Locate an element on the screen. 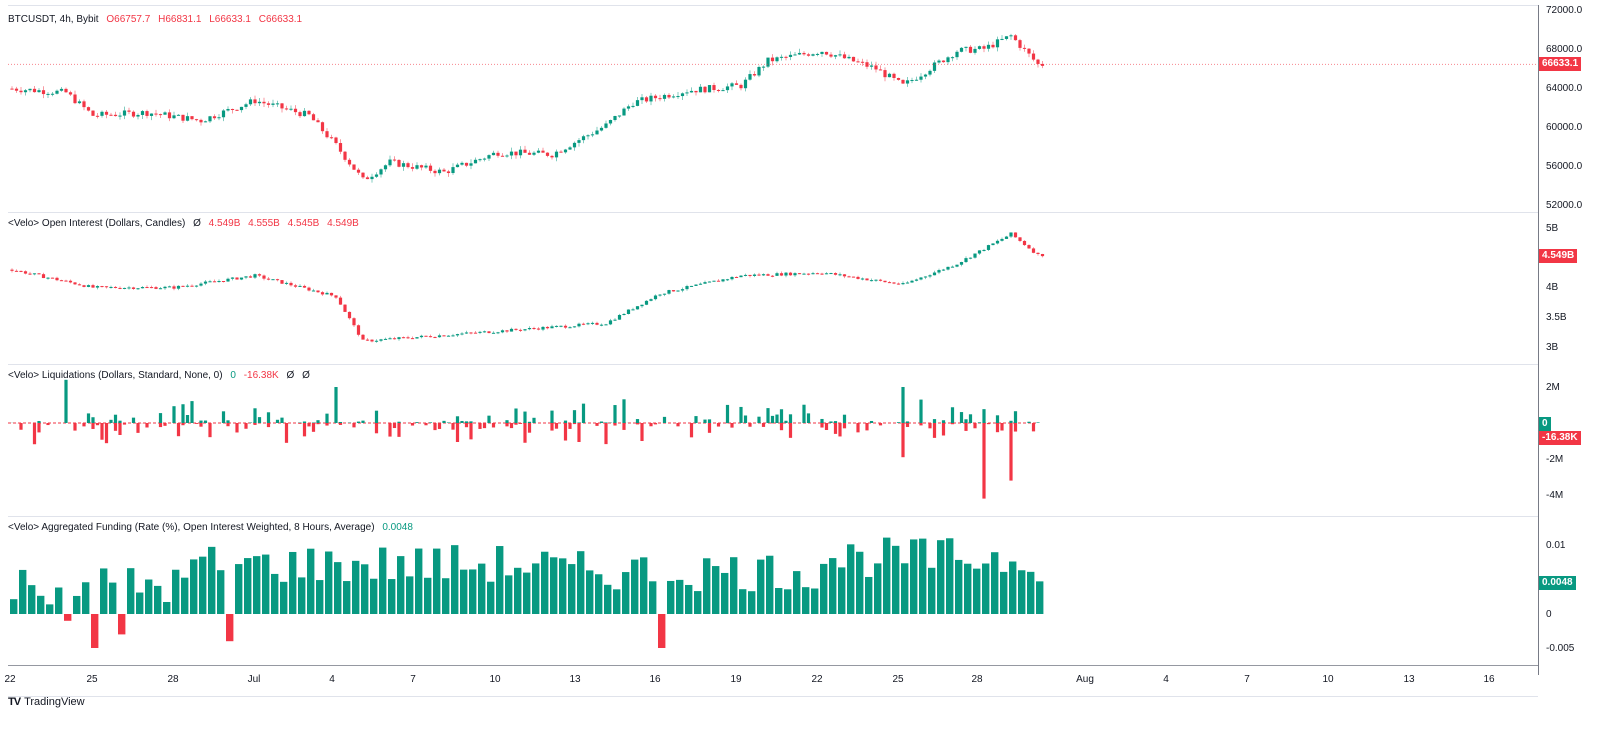 This screenshot has height=732, width=1600. oi-current-badge: 4.549B is located at coordinates (1558, 256).